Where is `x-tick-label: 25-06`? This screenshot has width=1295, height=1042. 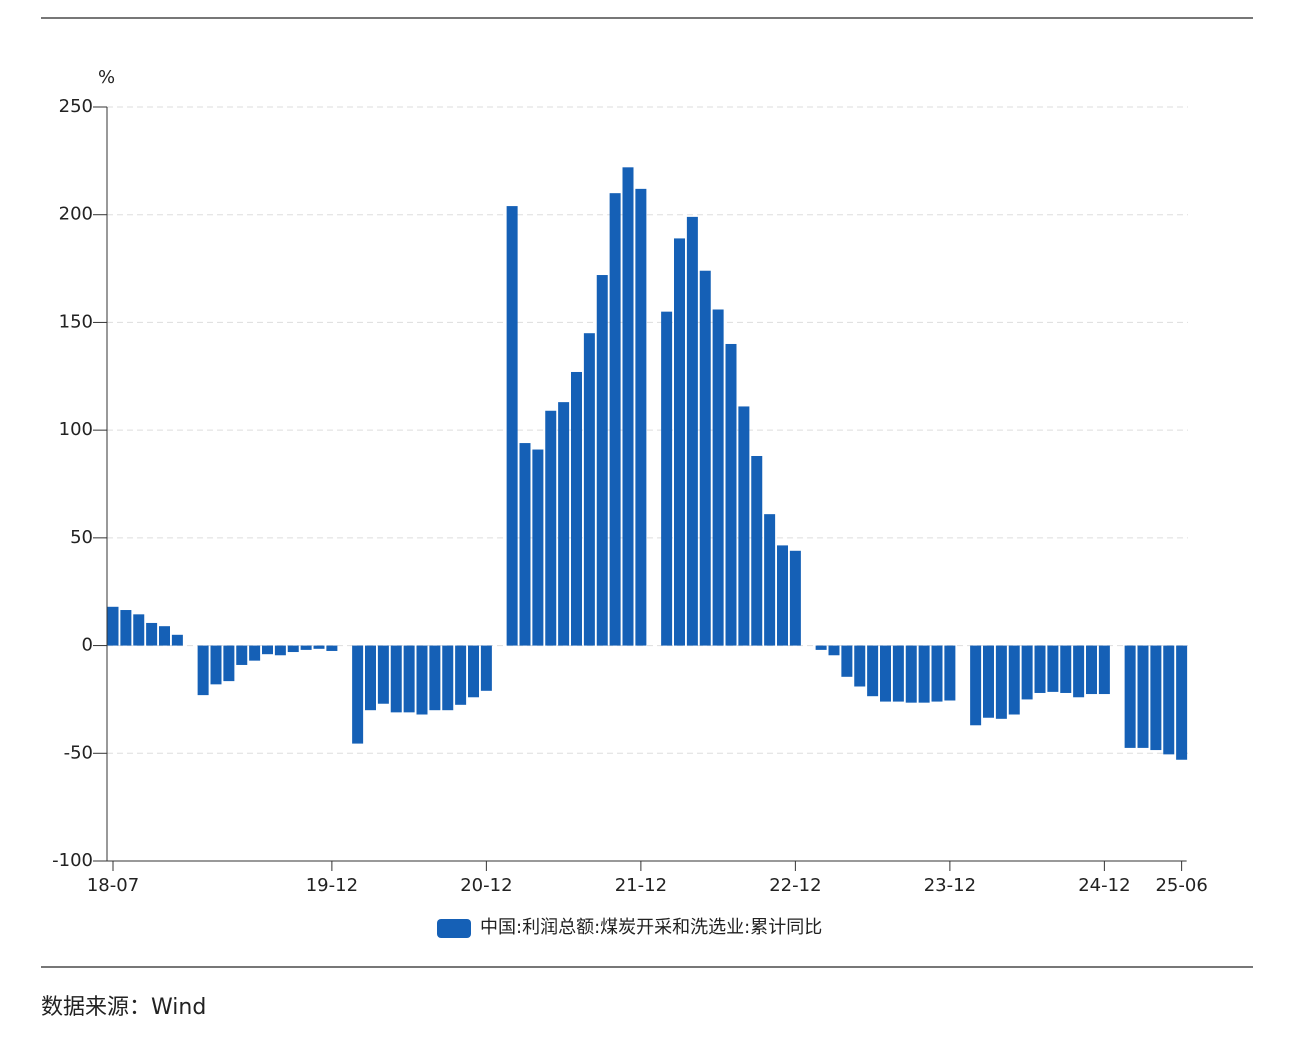 x-tick-label: 25-06 is located at coordinates (1181, 885).